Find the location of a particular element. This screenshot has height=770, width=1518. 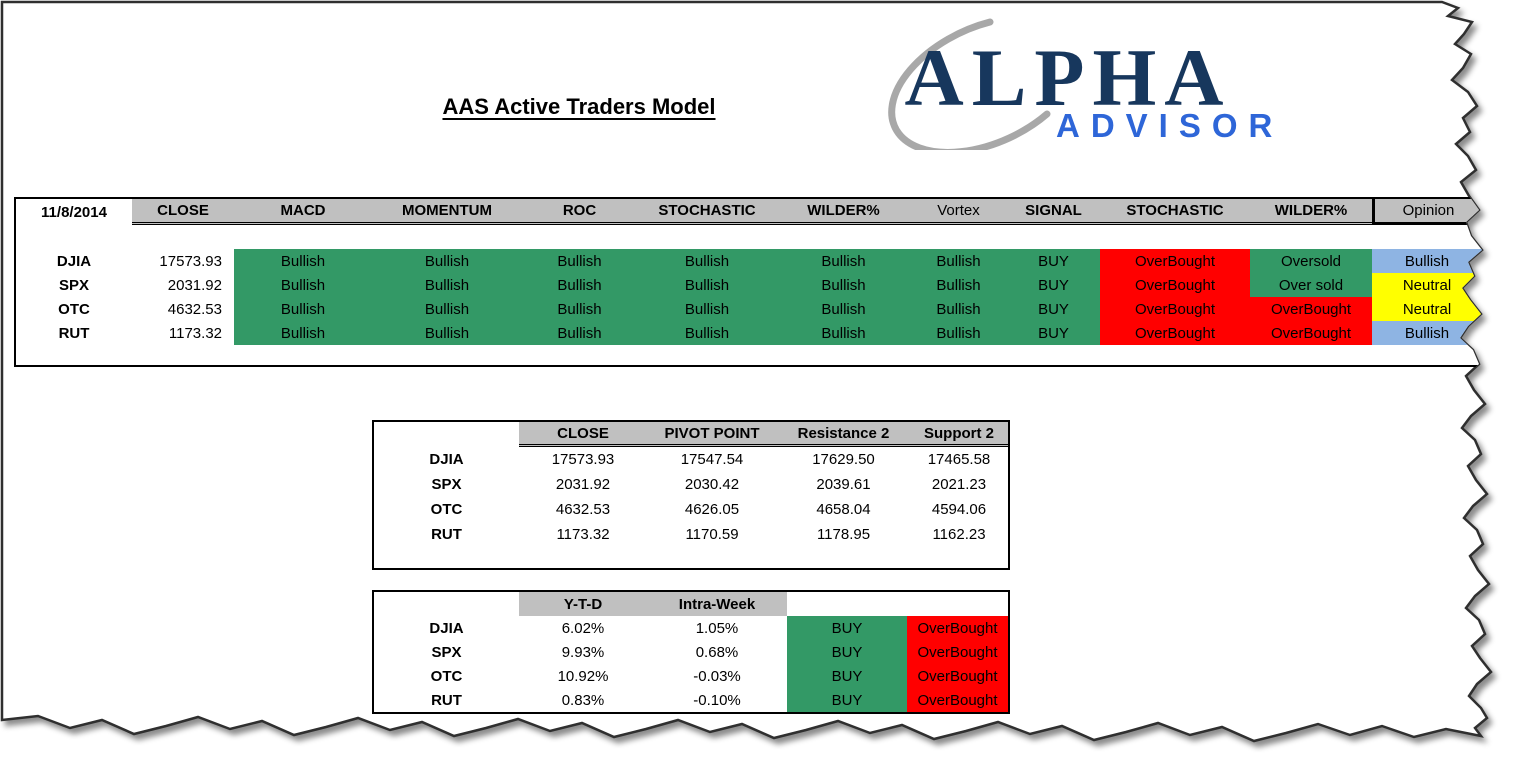

column-header-wilder-2: WILDER% is located at coordinates (1311, 212).